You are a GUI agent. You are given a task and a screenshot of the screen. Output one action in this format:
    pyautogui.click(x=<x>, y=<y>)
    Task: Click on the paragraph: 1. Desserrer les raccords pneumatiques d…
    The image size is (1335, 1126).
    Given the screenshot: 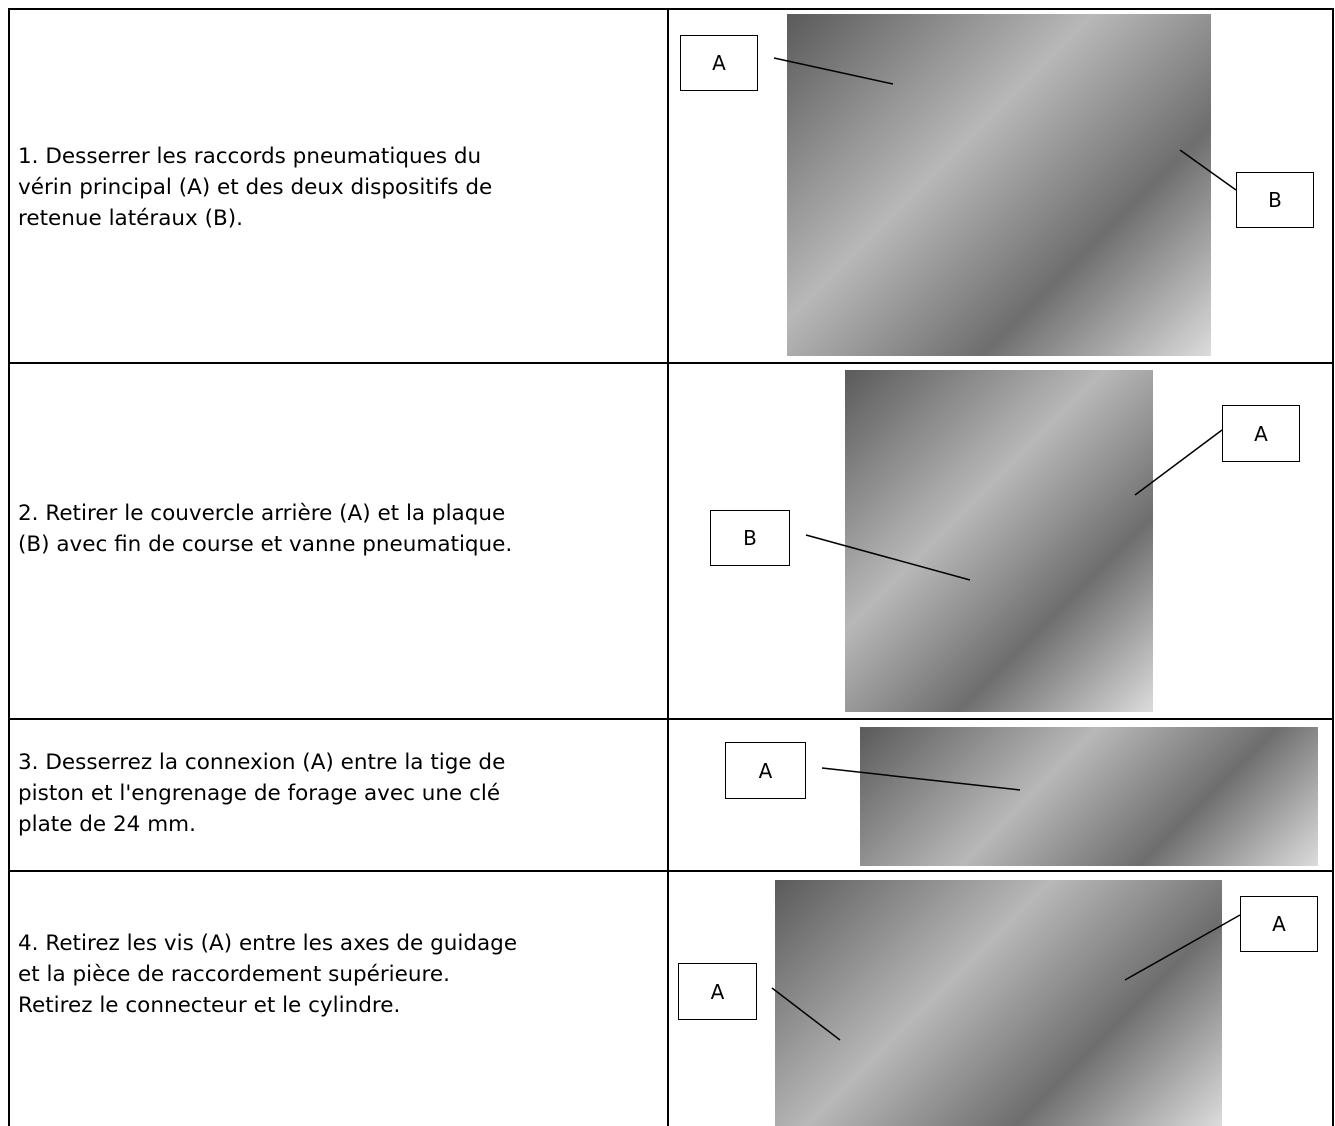 What is the action you would take?
    pyautogui.click(x=255, y=187)
    